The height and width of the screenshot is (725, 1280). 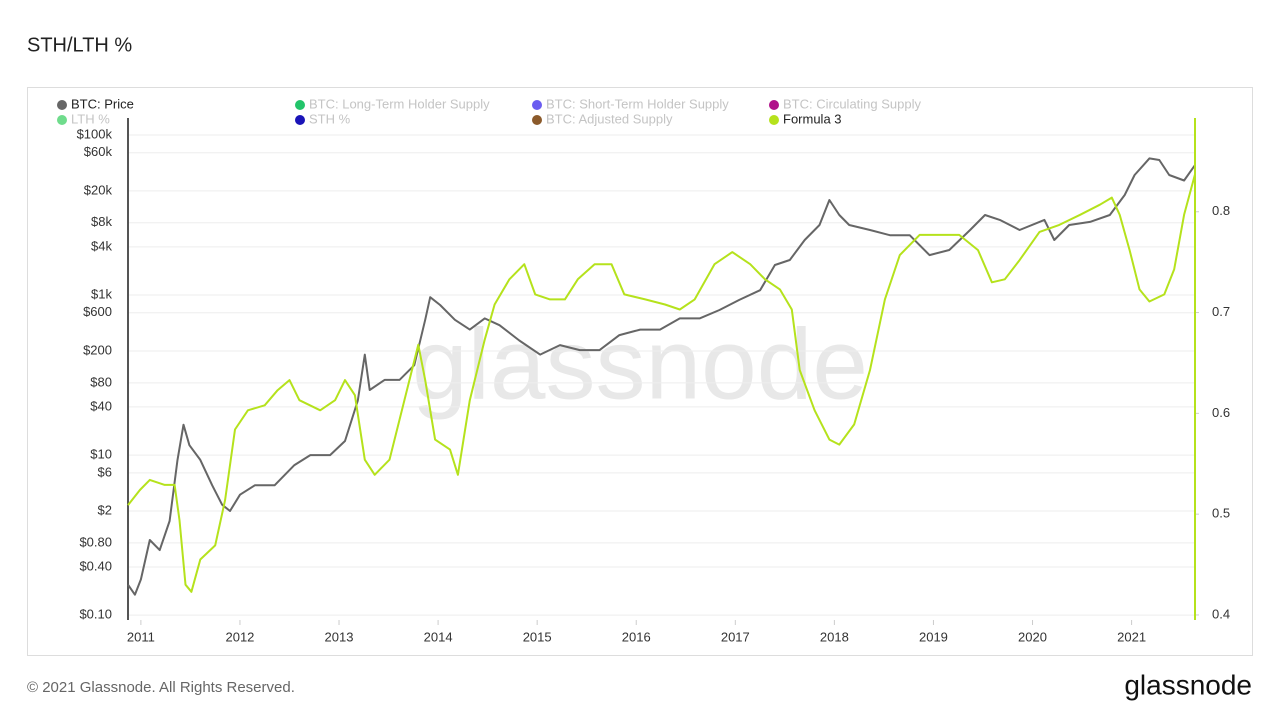 What do you see at coordinates (95, 614) in the screenshot?
I see `y-tick-label: $0.10` at bounding box center [95, 614].